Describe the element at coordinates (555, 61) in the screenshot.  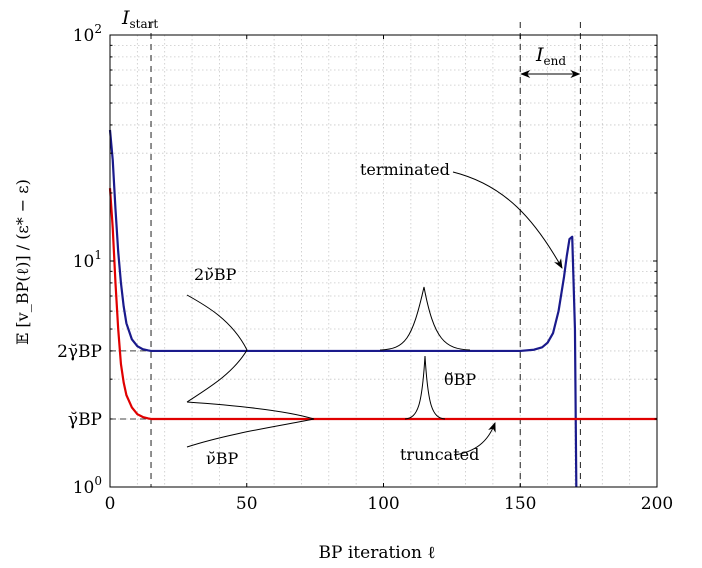
I see `i-end-subscript: end` at that location.